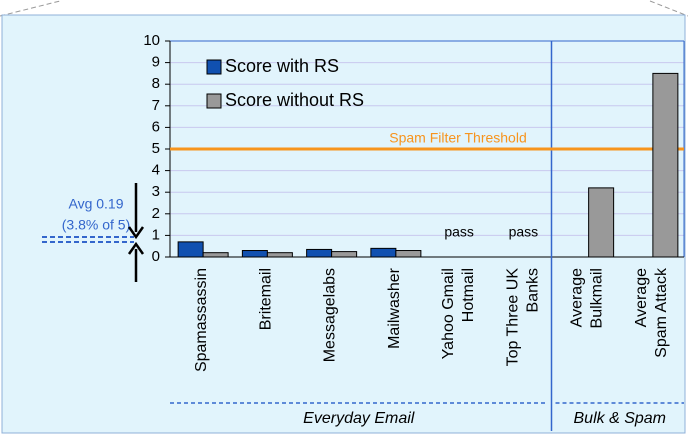  I want to click on y-tick-label: 5, so click(156, 148).